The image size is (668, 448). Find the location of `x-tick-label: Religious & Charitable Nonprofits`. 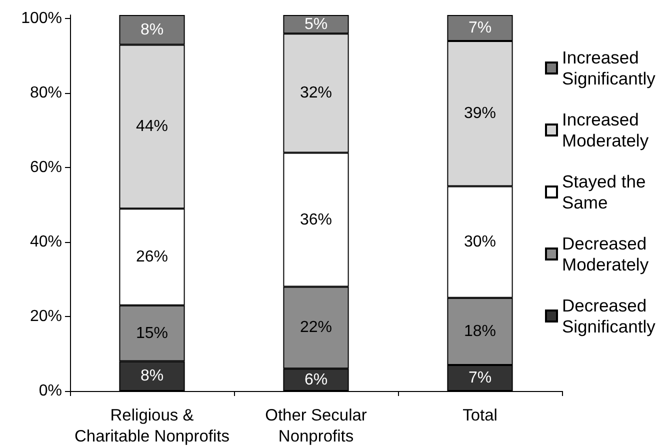

x-tick-label: Religious & Charitable Nonprofits is located at coordinates (152, 426).